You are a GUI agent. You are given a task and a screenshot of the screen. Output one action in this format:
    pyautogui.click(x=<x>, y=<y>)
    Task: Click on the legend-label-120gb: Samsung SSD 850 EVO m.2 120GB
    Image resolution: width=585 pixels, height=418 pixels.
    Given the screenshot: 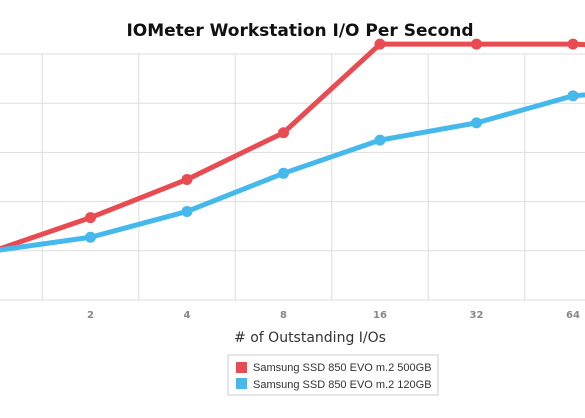 What is the action you would take?
    pyautogui.click(x=342, y=385)
    